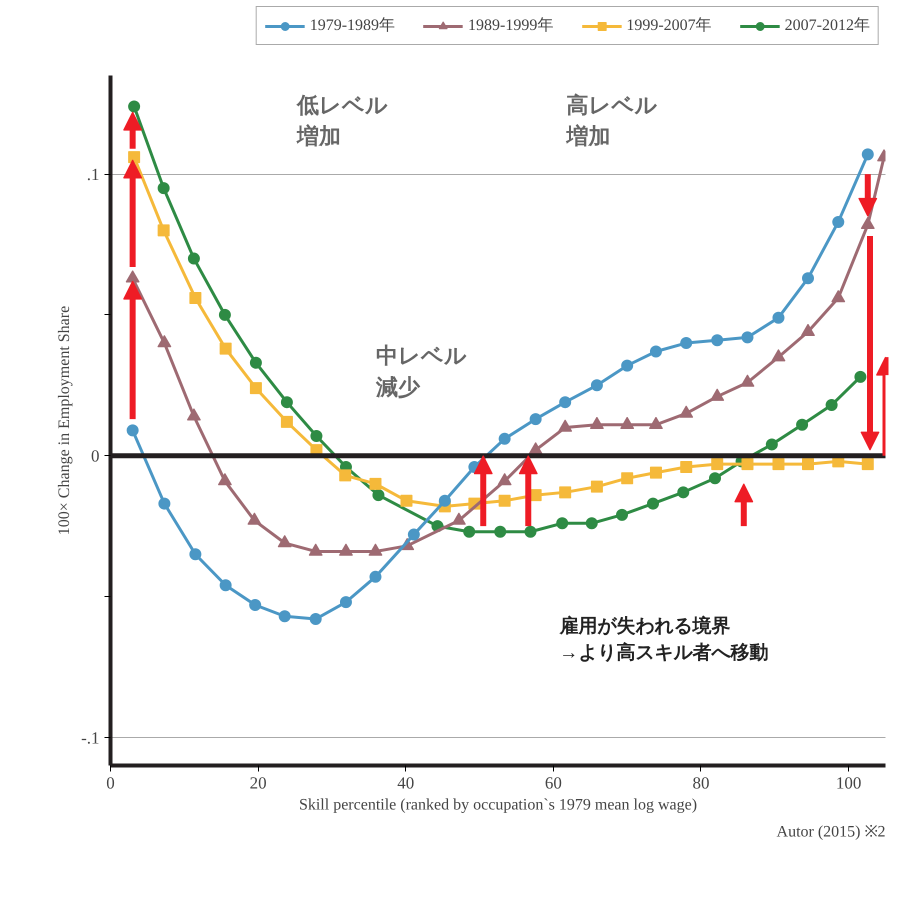 Image resolution: width=901 pixels, height=914 pixels. I want to click on x-tick-label: 80, so click(701, 783).